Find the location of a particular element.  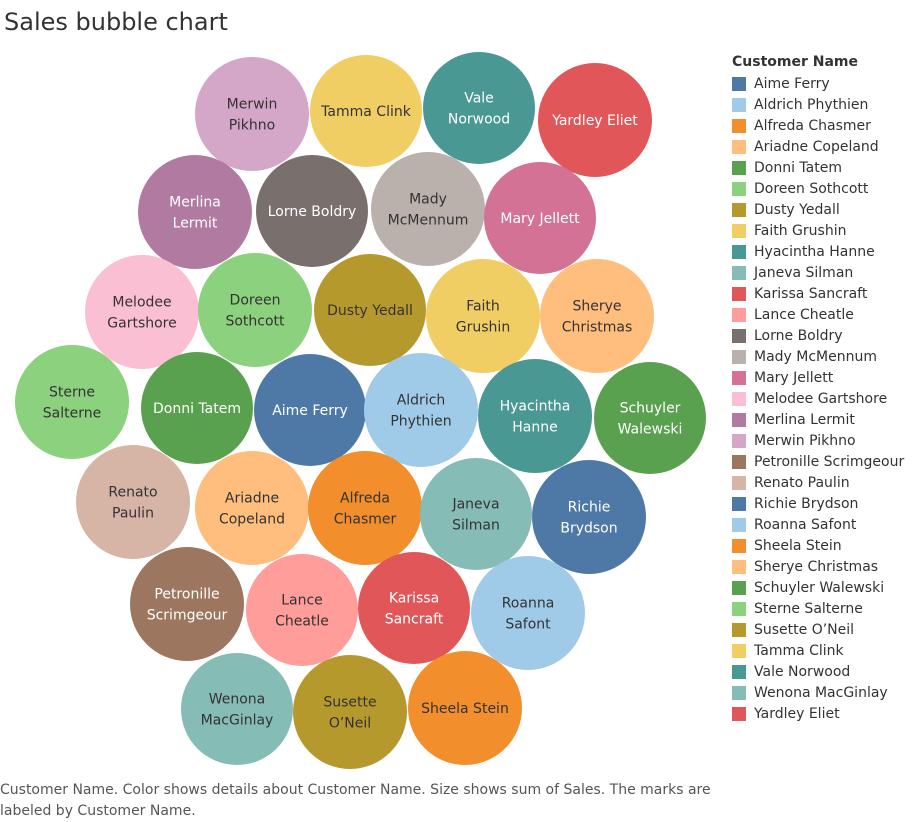

legend-item: Aldrich Phythien is located at coordinates (821, 104).